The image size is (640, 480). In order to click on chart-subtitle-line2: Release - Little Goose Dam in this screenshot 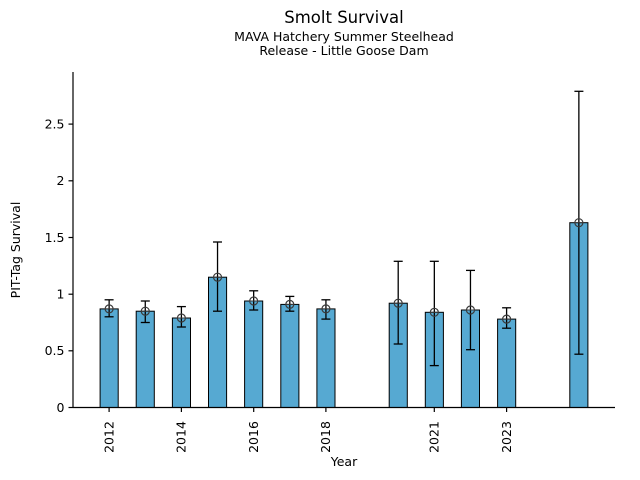, I will do `click(344, 50)`.